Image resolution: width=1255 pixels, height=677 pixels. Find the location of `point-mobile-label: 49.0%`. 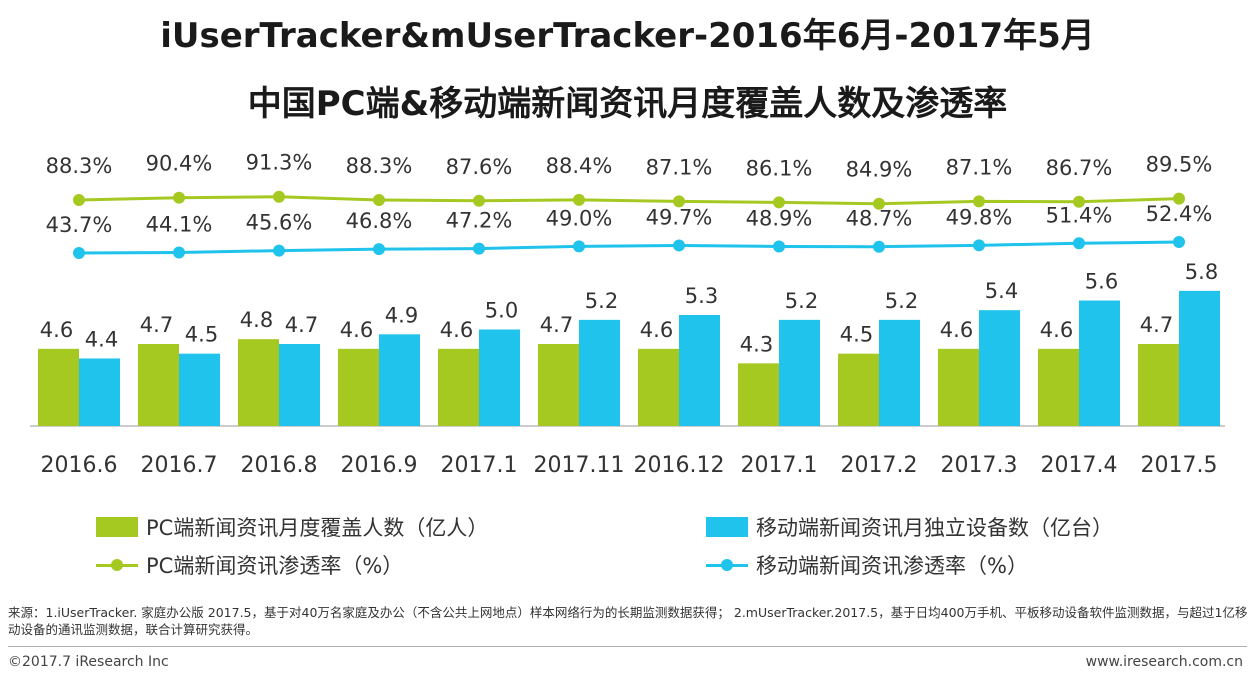

point-mobile-label: 49.0% is located at coordinates (579, 218).